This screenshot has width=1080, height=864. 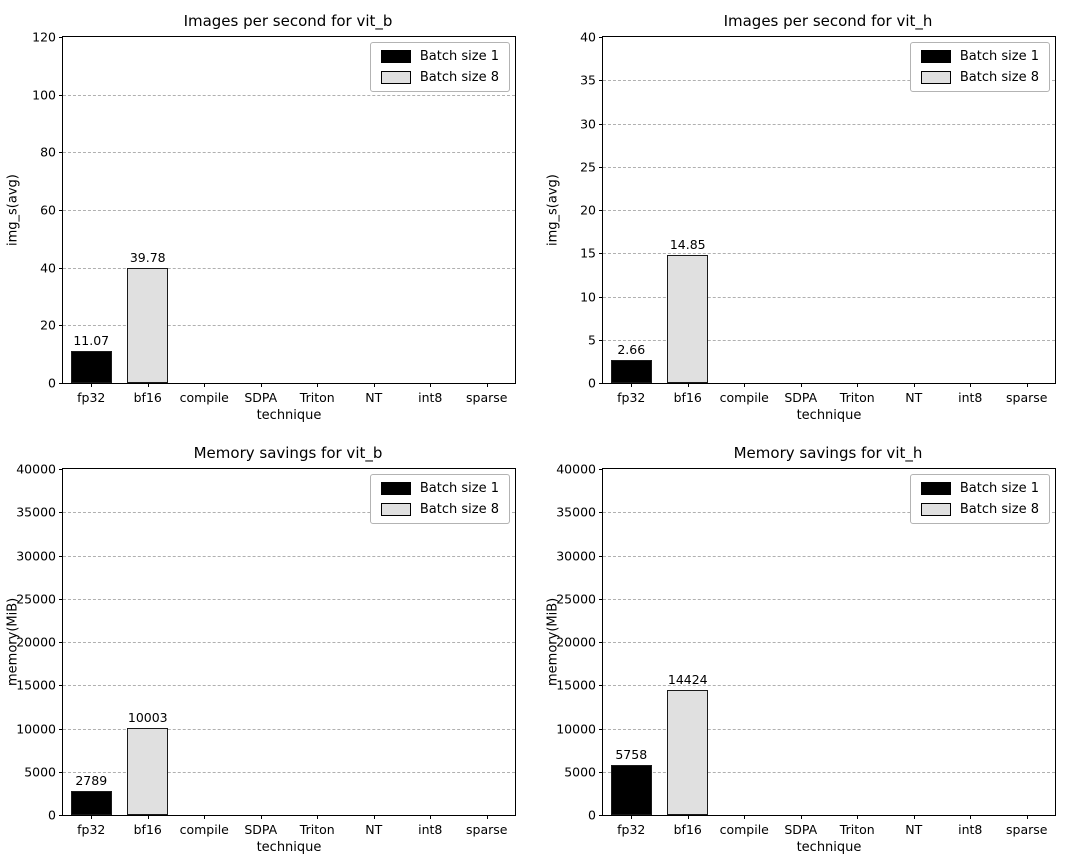 I want to click on bar-value-label: 39.78, so click(x=147, y=258).